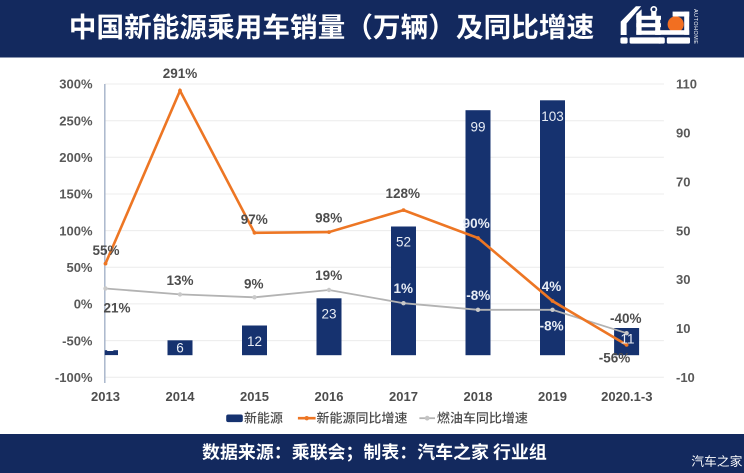 The width and height of the screenshot is (744, 473). I want to click on svg-text: 110, so click(686, 84).